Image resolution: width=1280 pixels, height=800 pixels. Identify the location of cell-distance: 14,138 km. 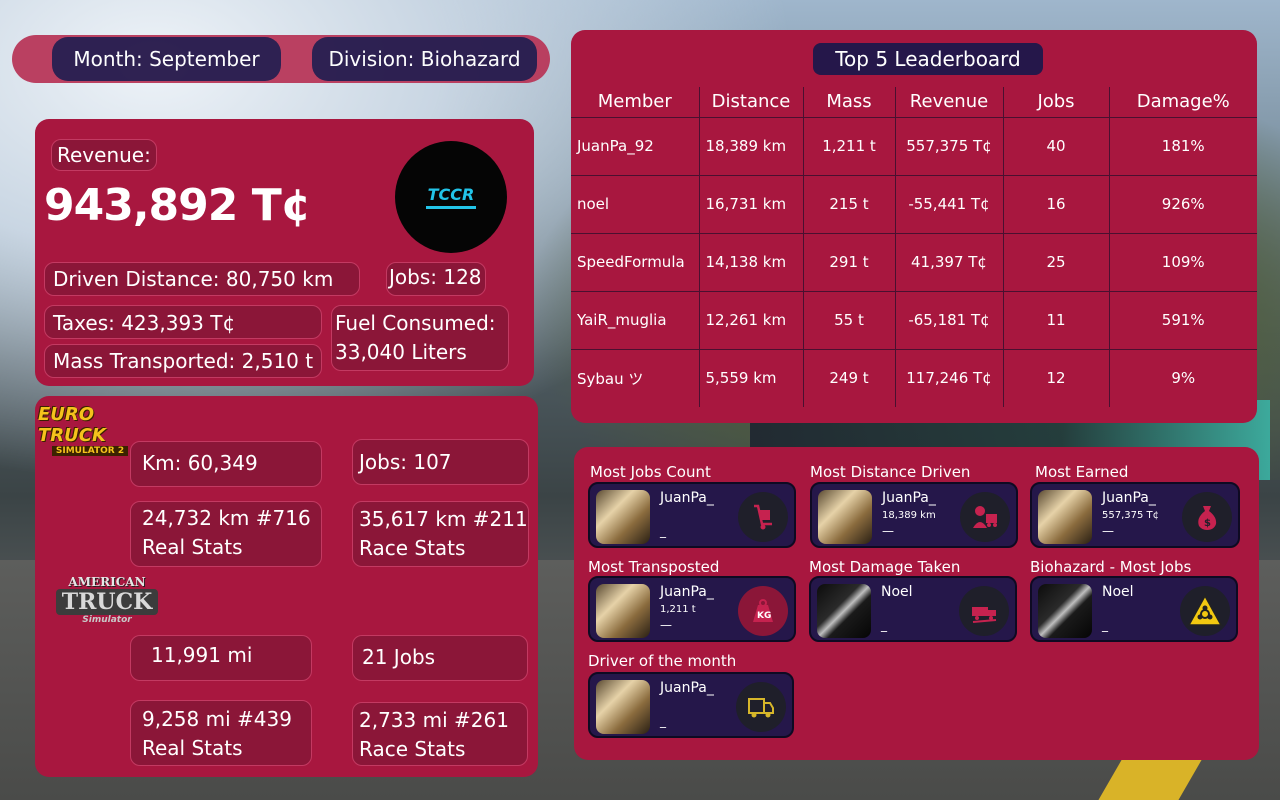
(750, 261).